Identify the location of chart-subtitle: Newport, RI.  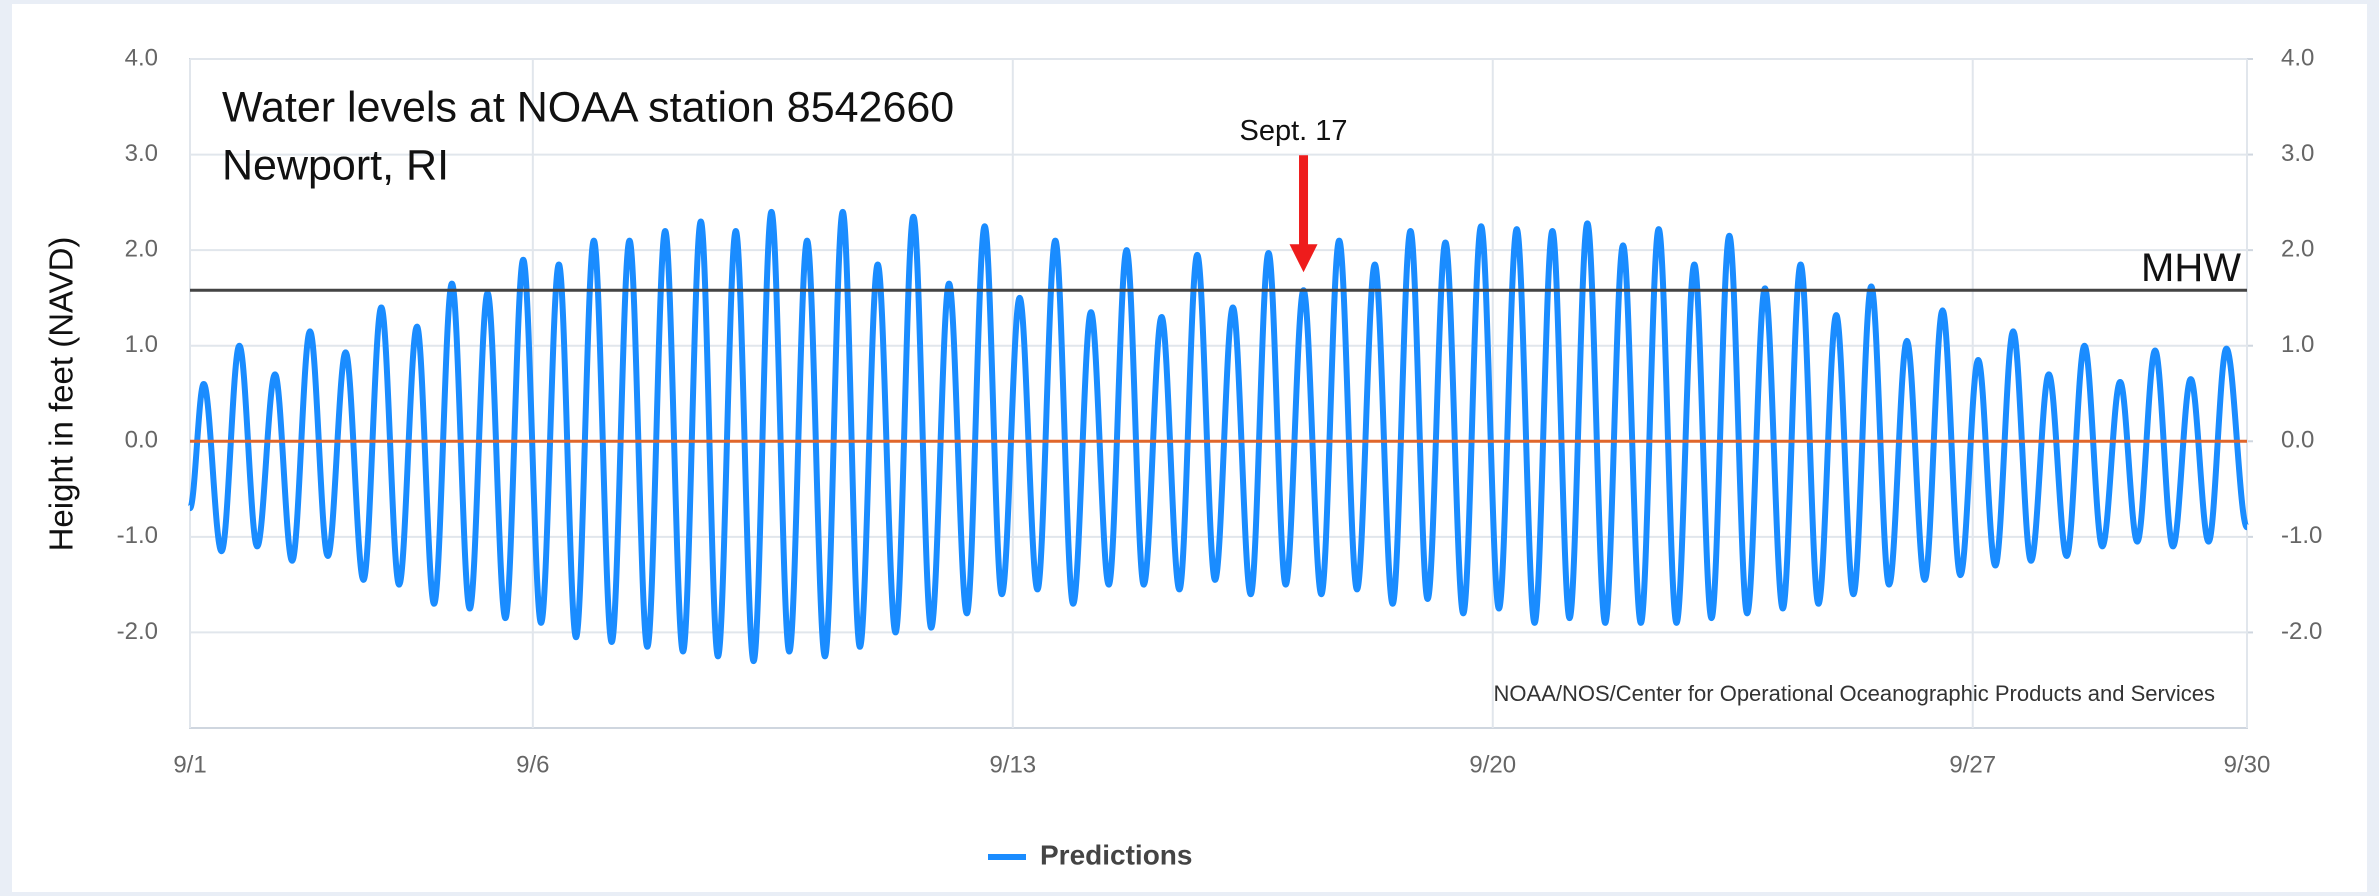
(335, 165).